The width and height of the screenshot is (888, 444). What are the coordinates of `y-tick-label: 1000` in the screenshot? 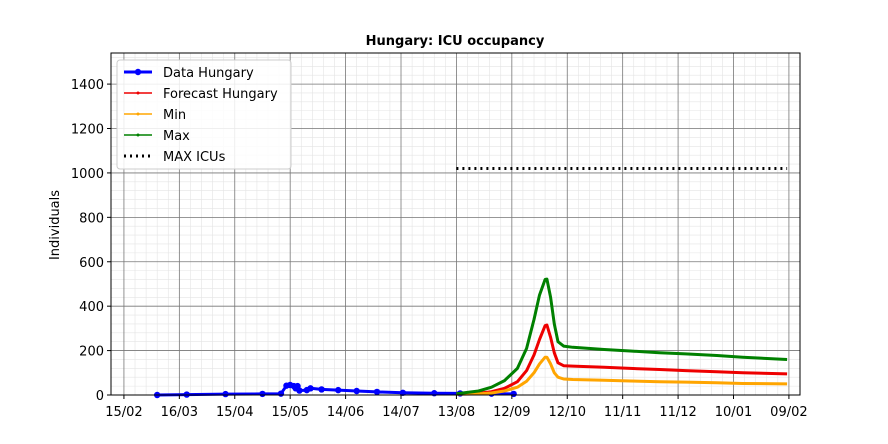 It's located at (87, 174).